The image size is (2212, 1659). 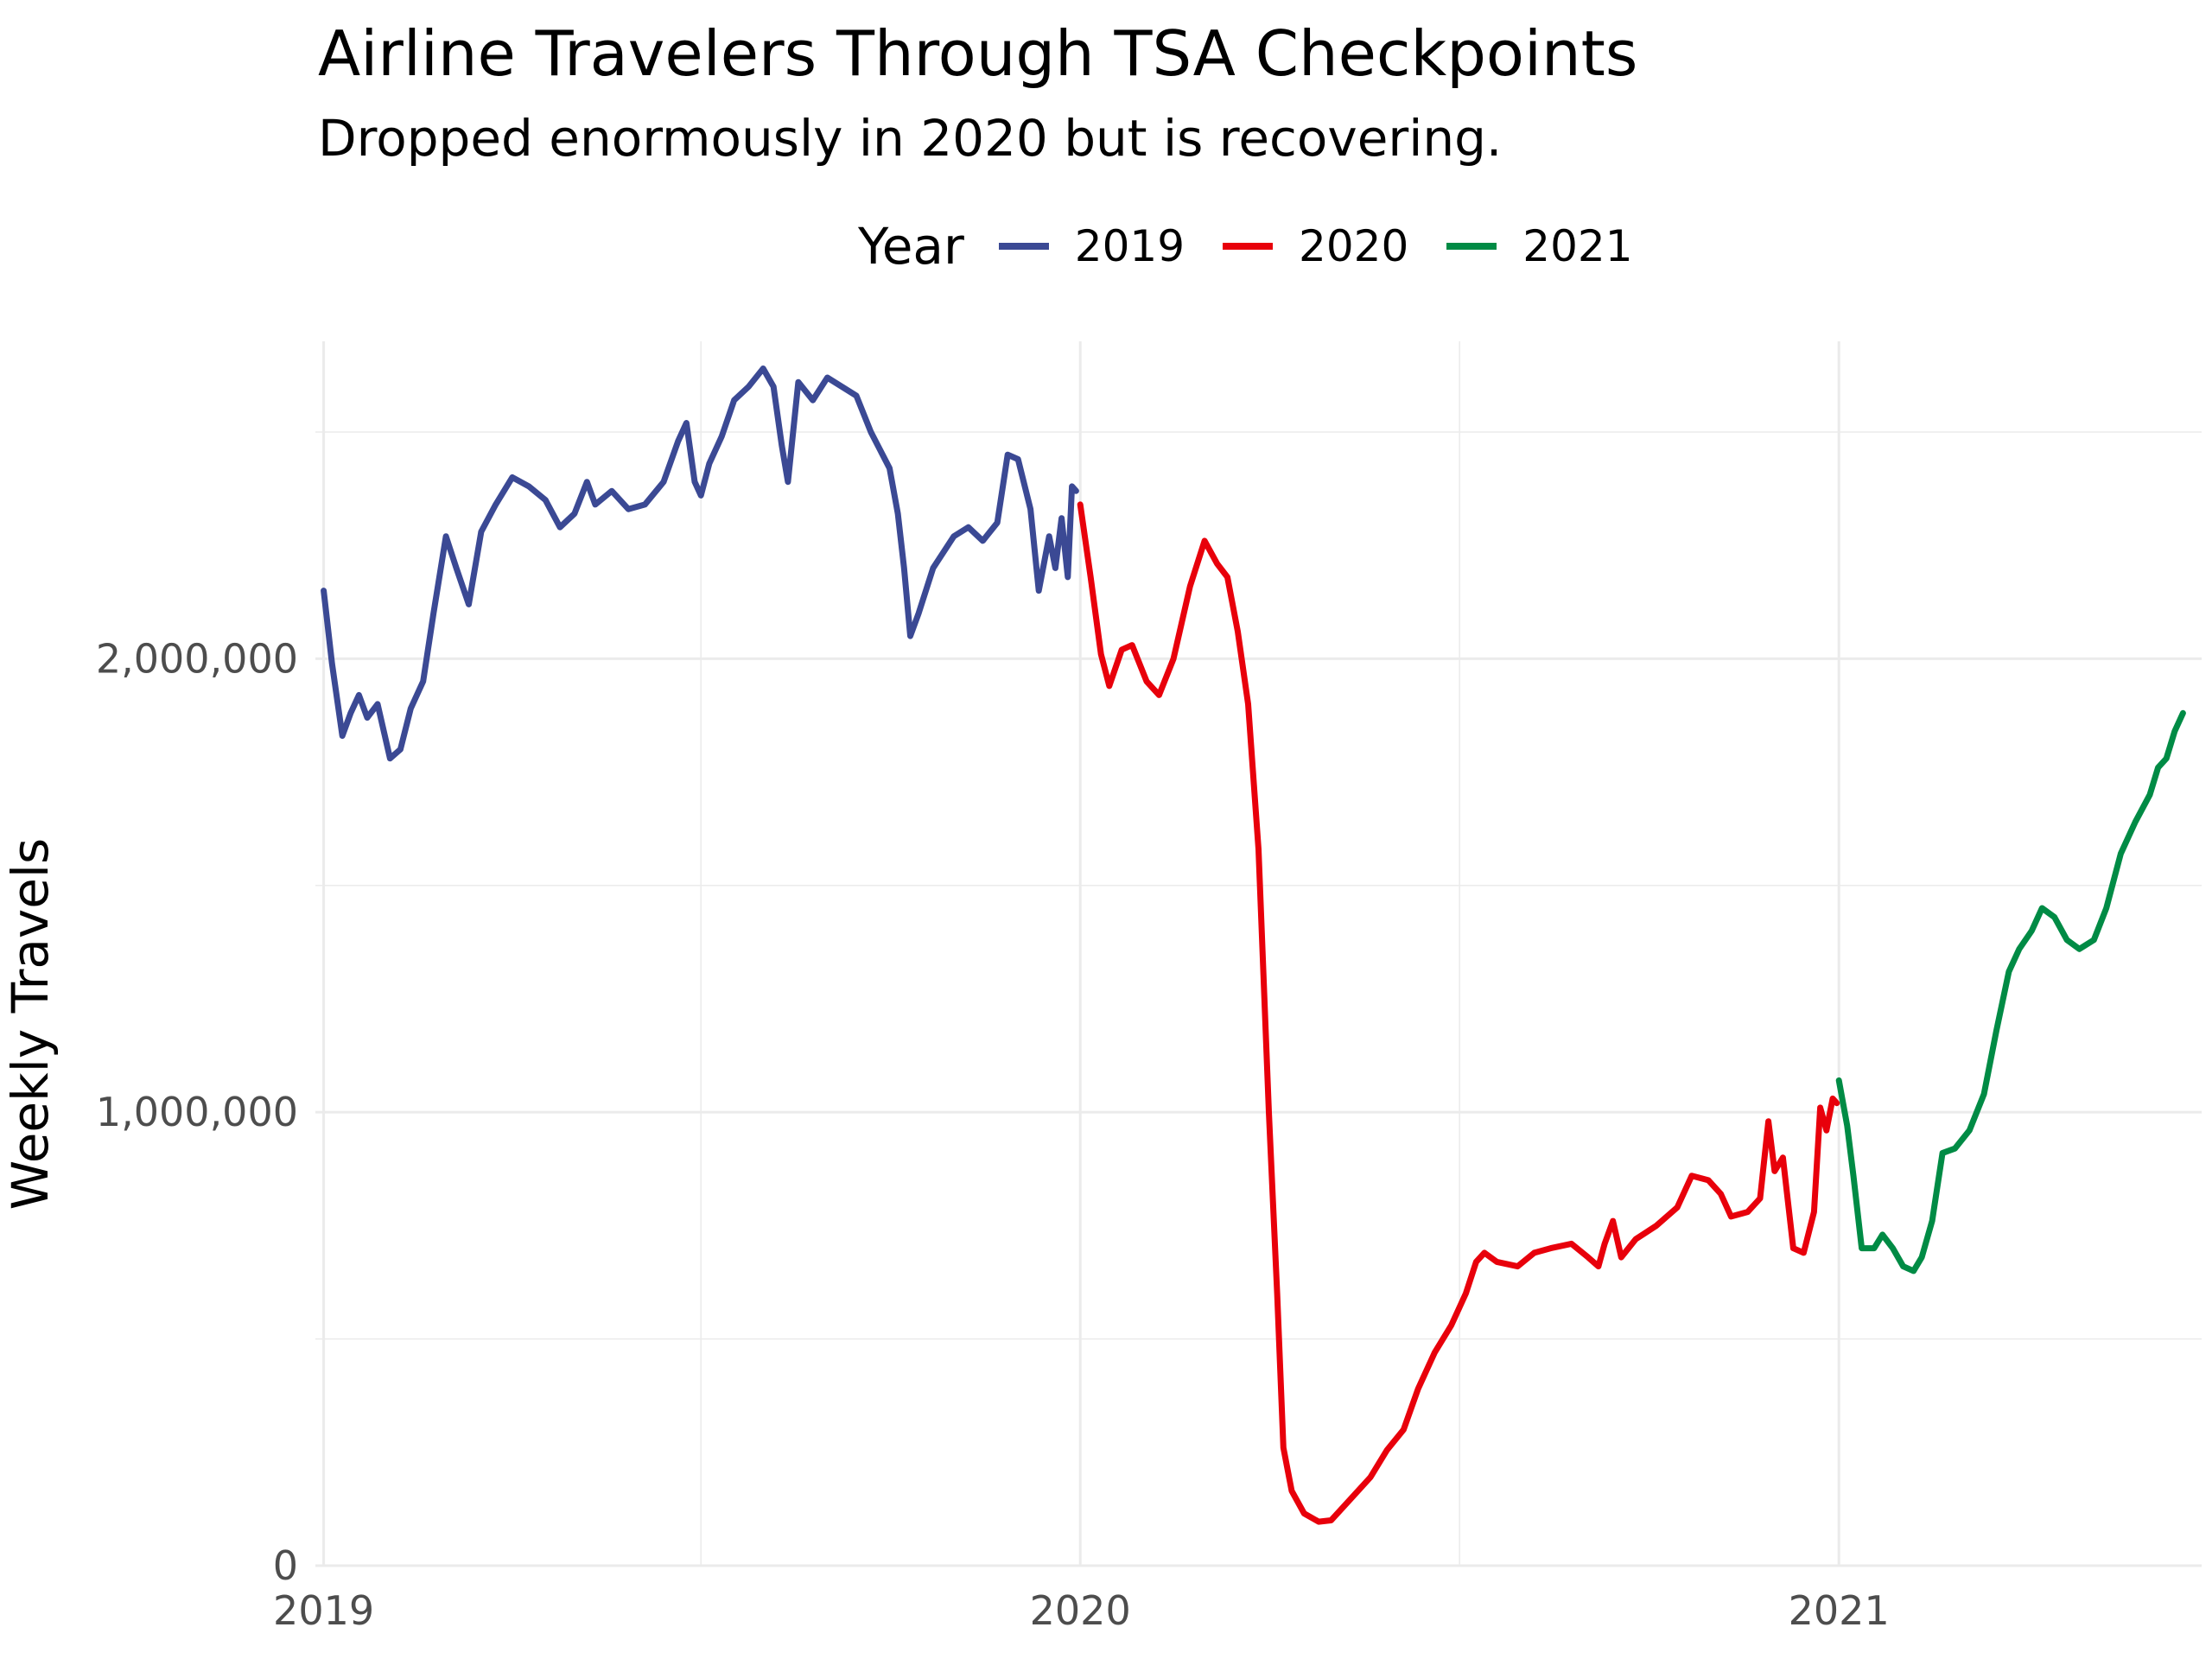 I want to click on legend-label-2020: 2020, so click(x=1354, y=246).